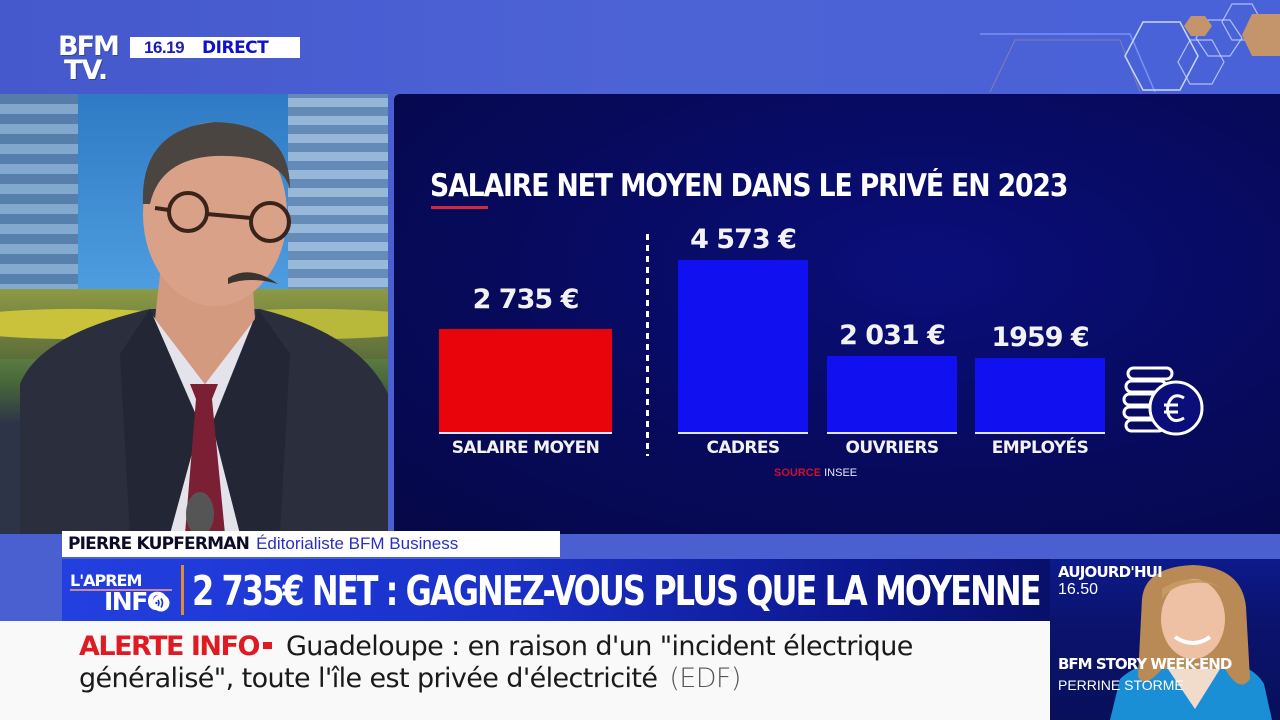  I want to click on bar-value: 1959 €, so click(1040, 337).